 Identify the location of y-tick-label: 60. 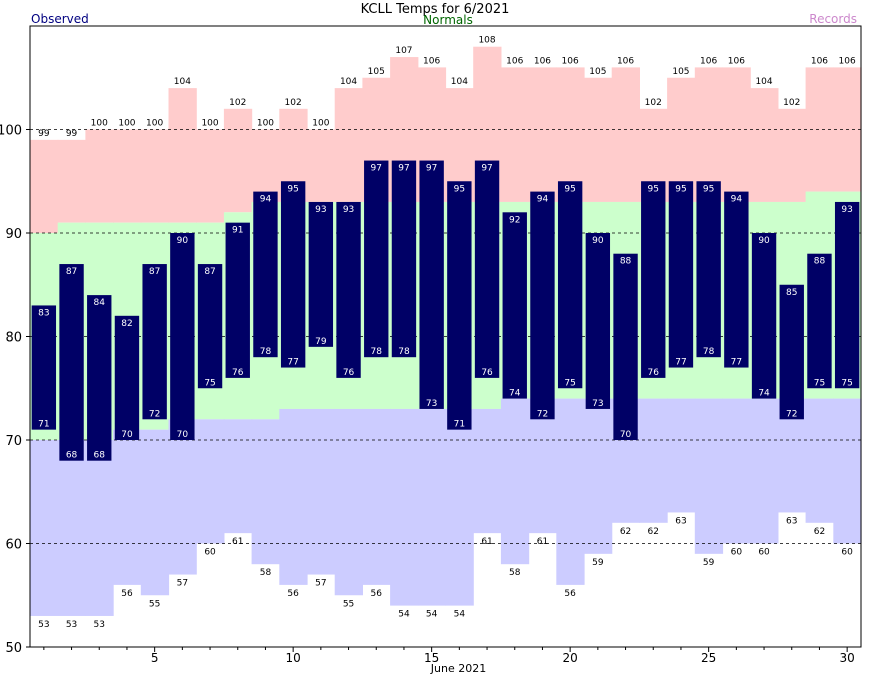
(13, 545).